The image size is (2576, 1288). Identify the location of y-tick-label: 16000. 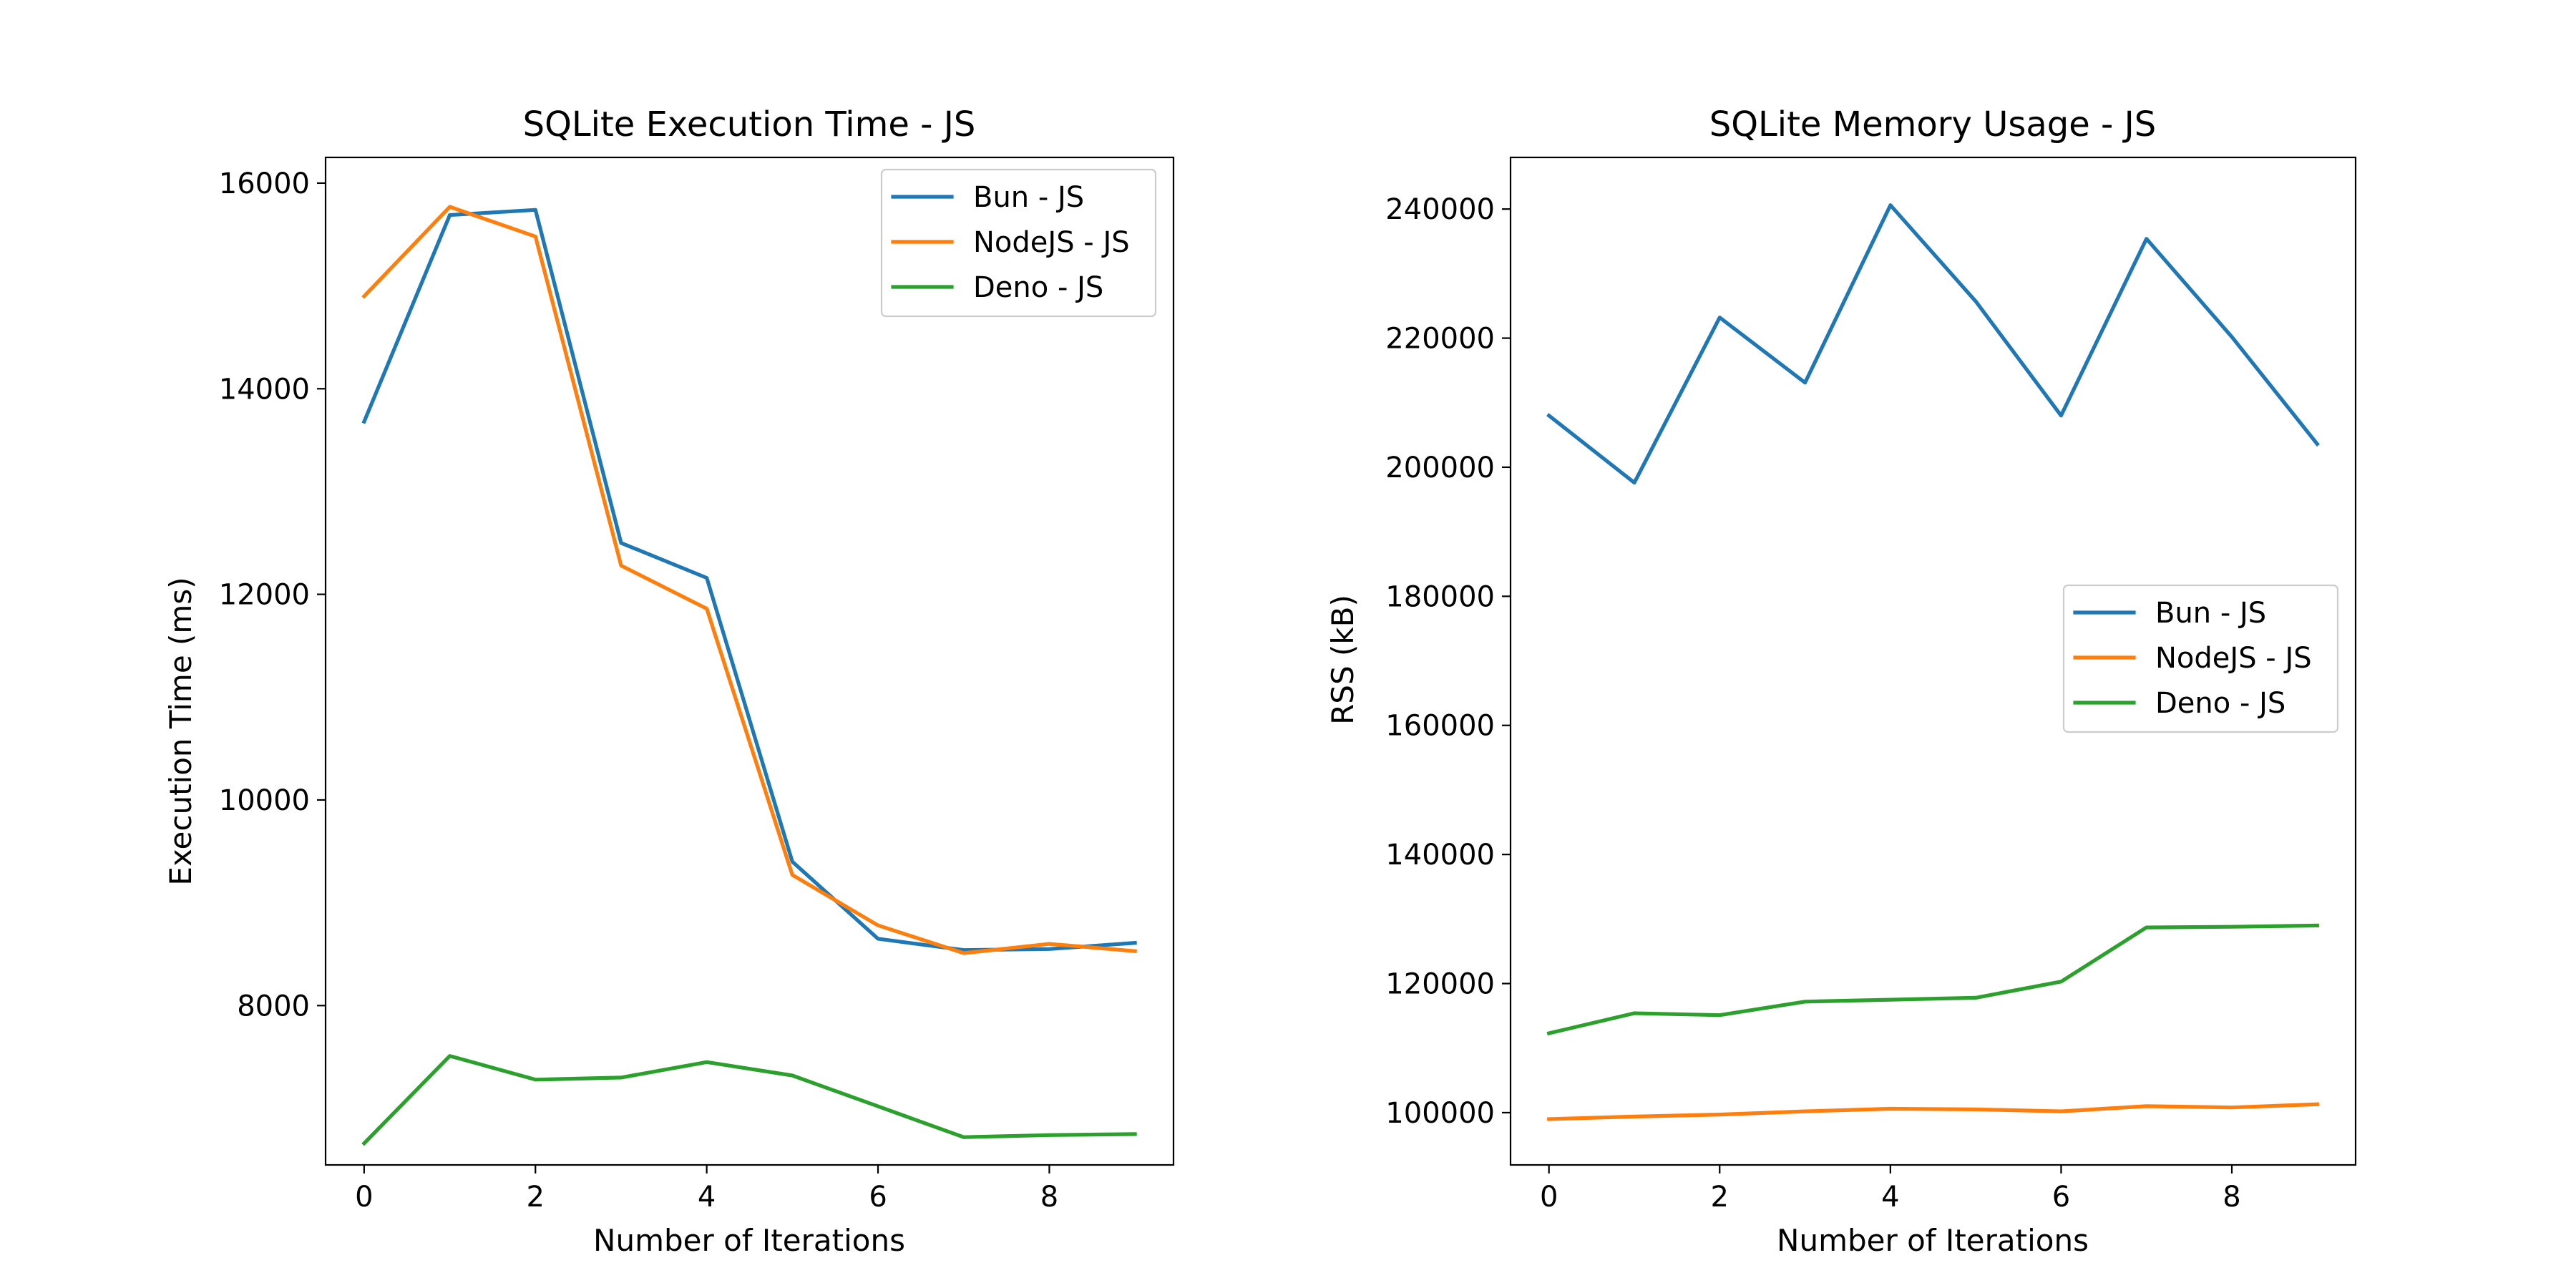
(264, 183).